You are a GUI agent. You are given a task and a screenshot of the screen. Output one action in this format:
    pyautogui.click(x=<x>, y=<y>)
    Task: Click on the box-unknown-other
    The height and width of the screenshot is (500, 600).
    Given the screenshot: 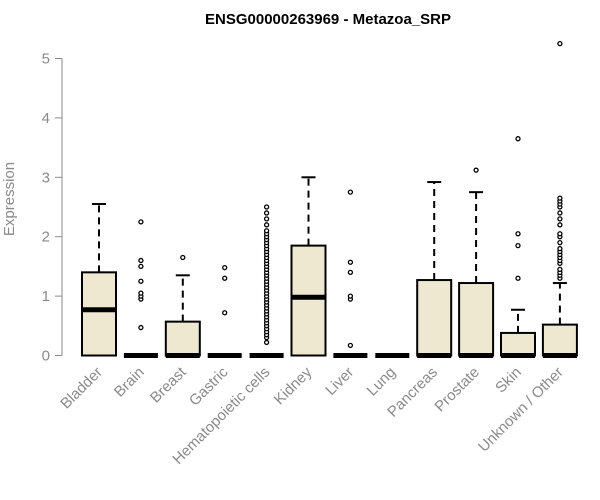 What is the action you would take?
    pyautogui.click(x=559, y=199)
    